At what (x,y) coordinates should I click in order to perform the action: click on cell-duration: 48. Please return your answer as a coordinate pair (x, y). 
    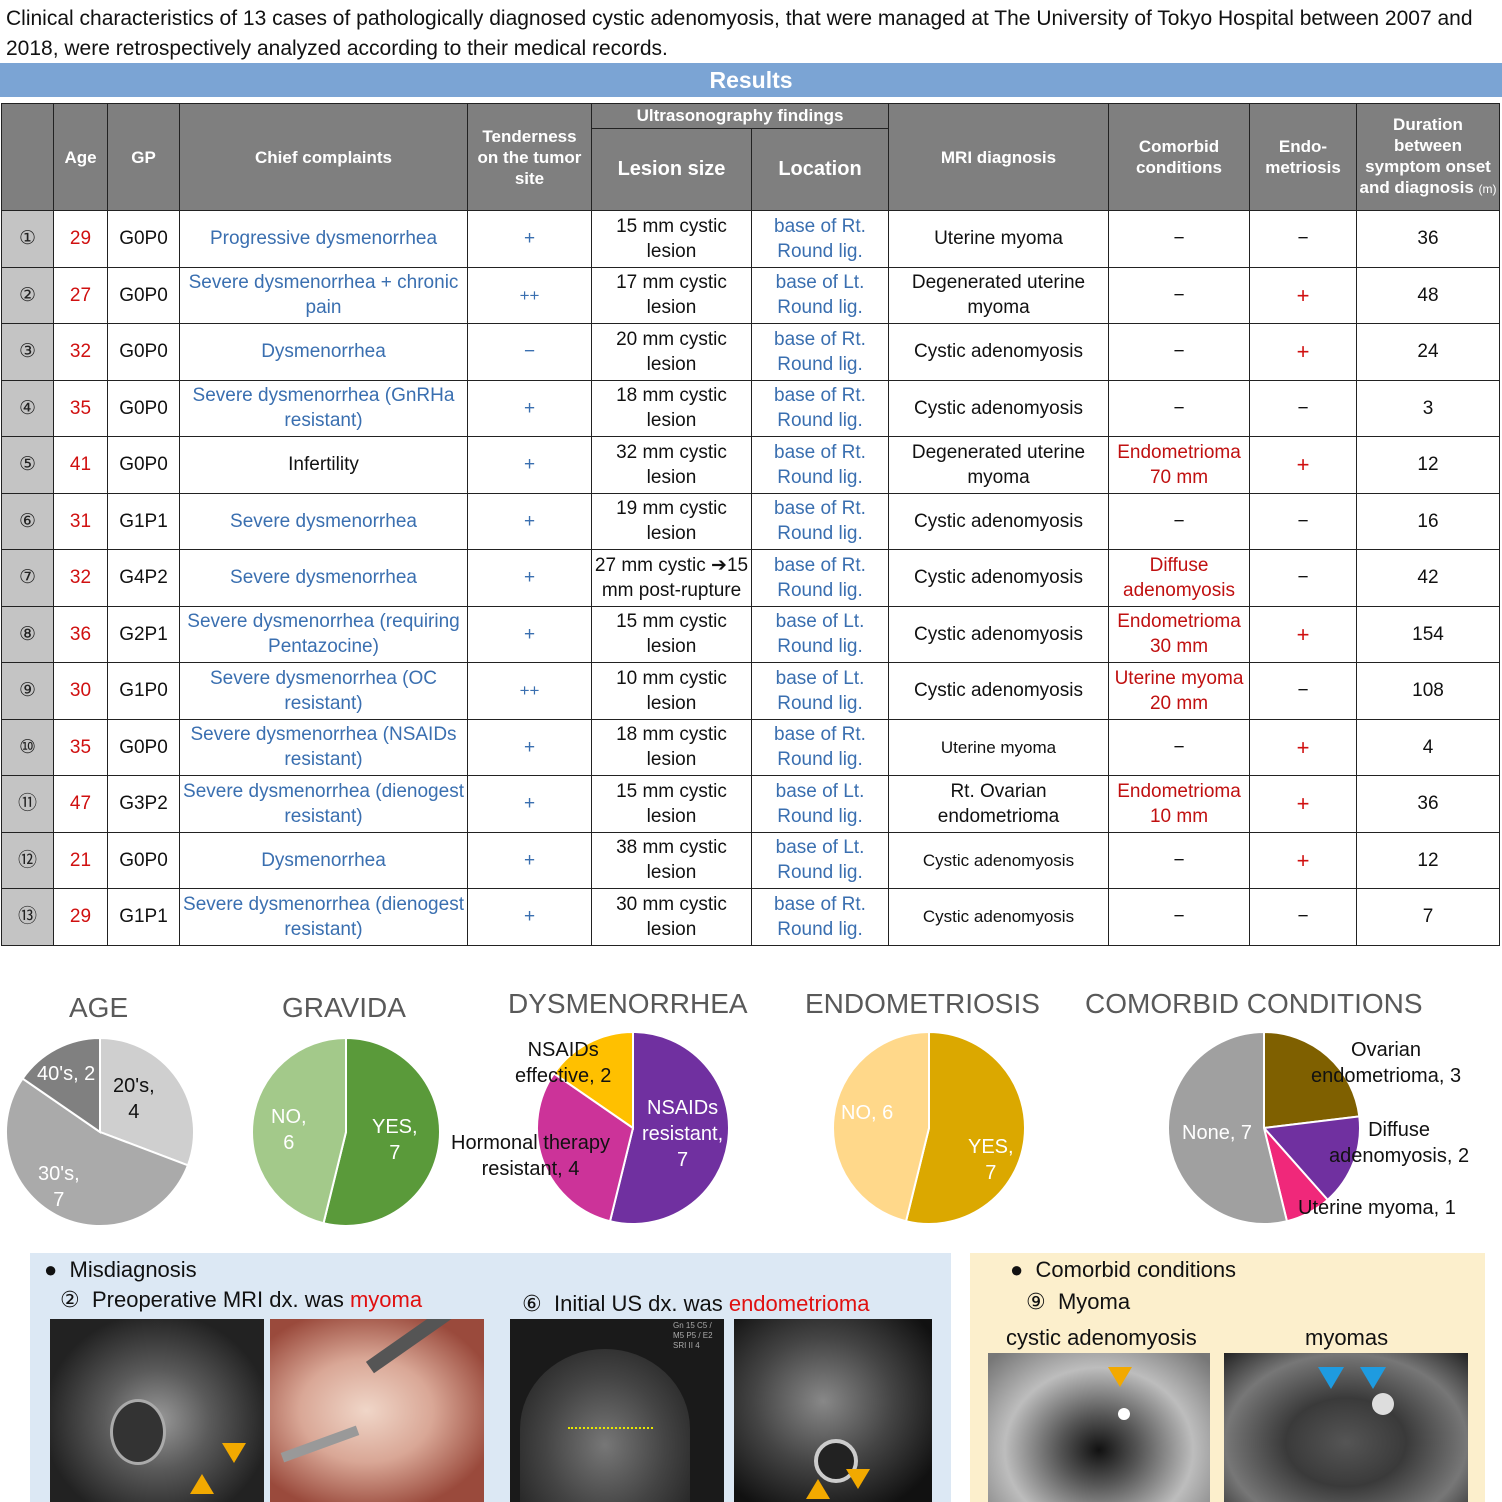
    Looking at the image, I should click on (1428, 295).